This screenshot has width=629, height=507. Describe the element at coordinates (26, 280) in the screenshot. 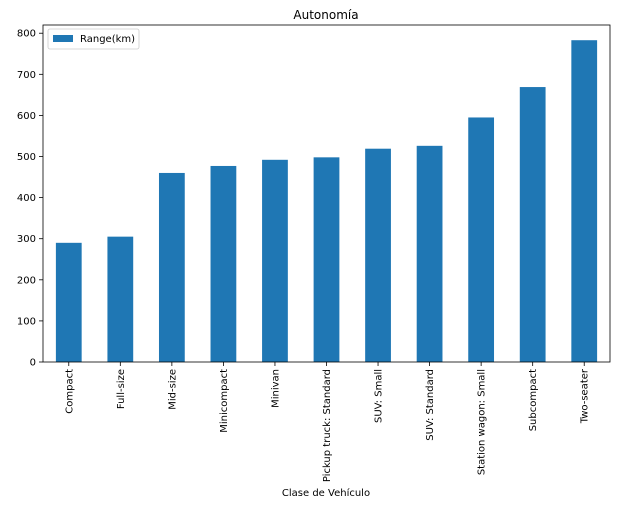

I see `y-tick-label: 200` at that location.